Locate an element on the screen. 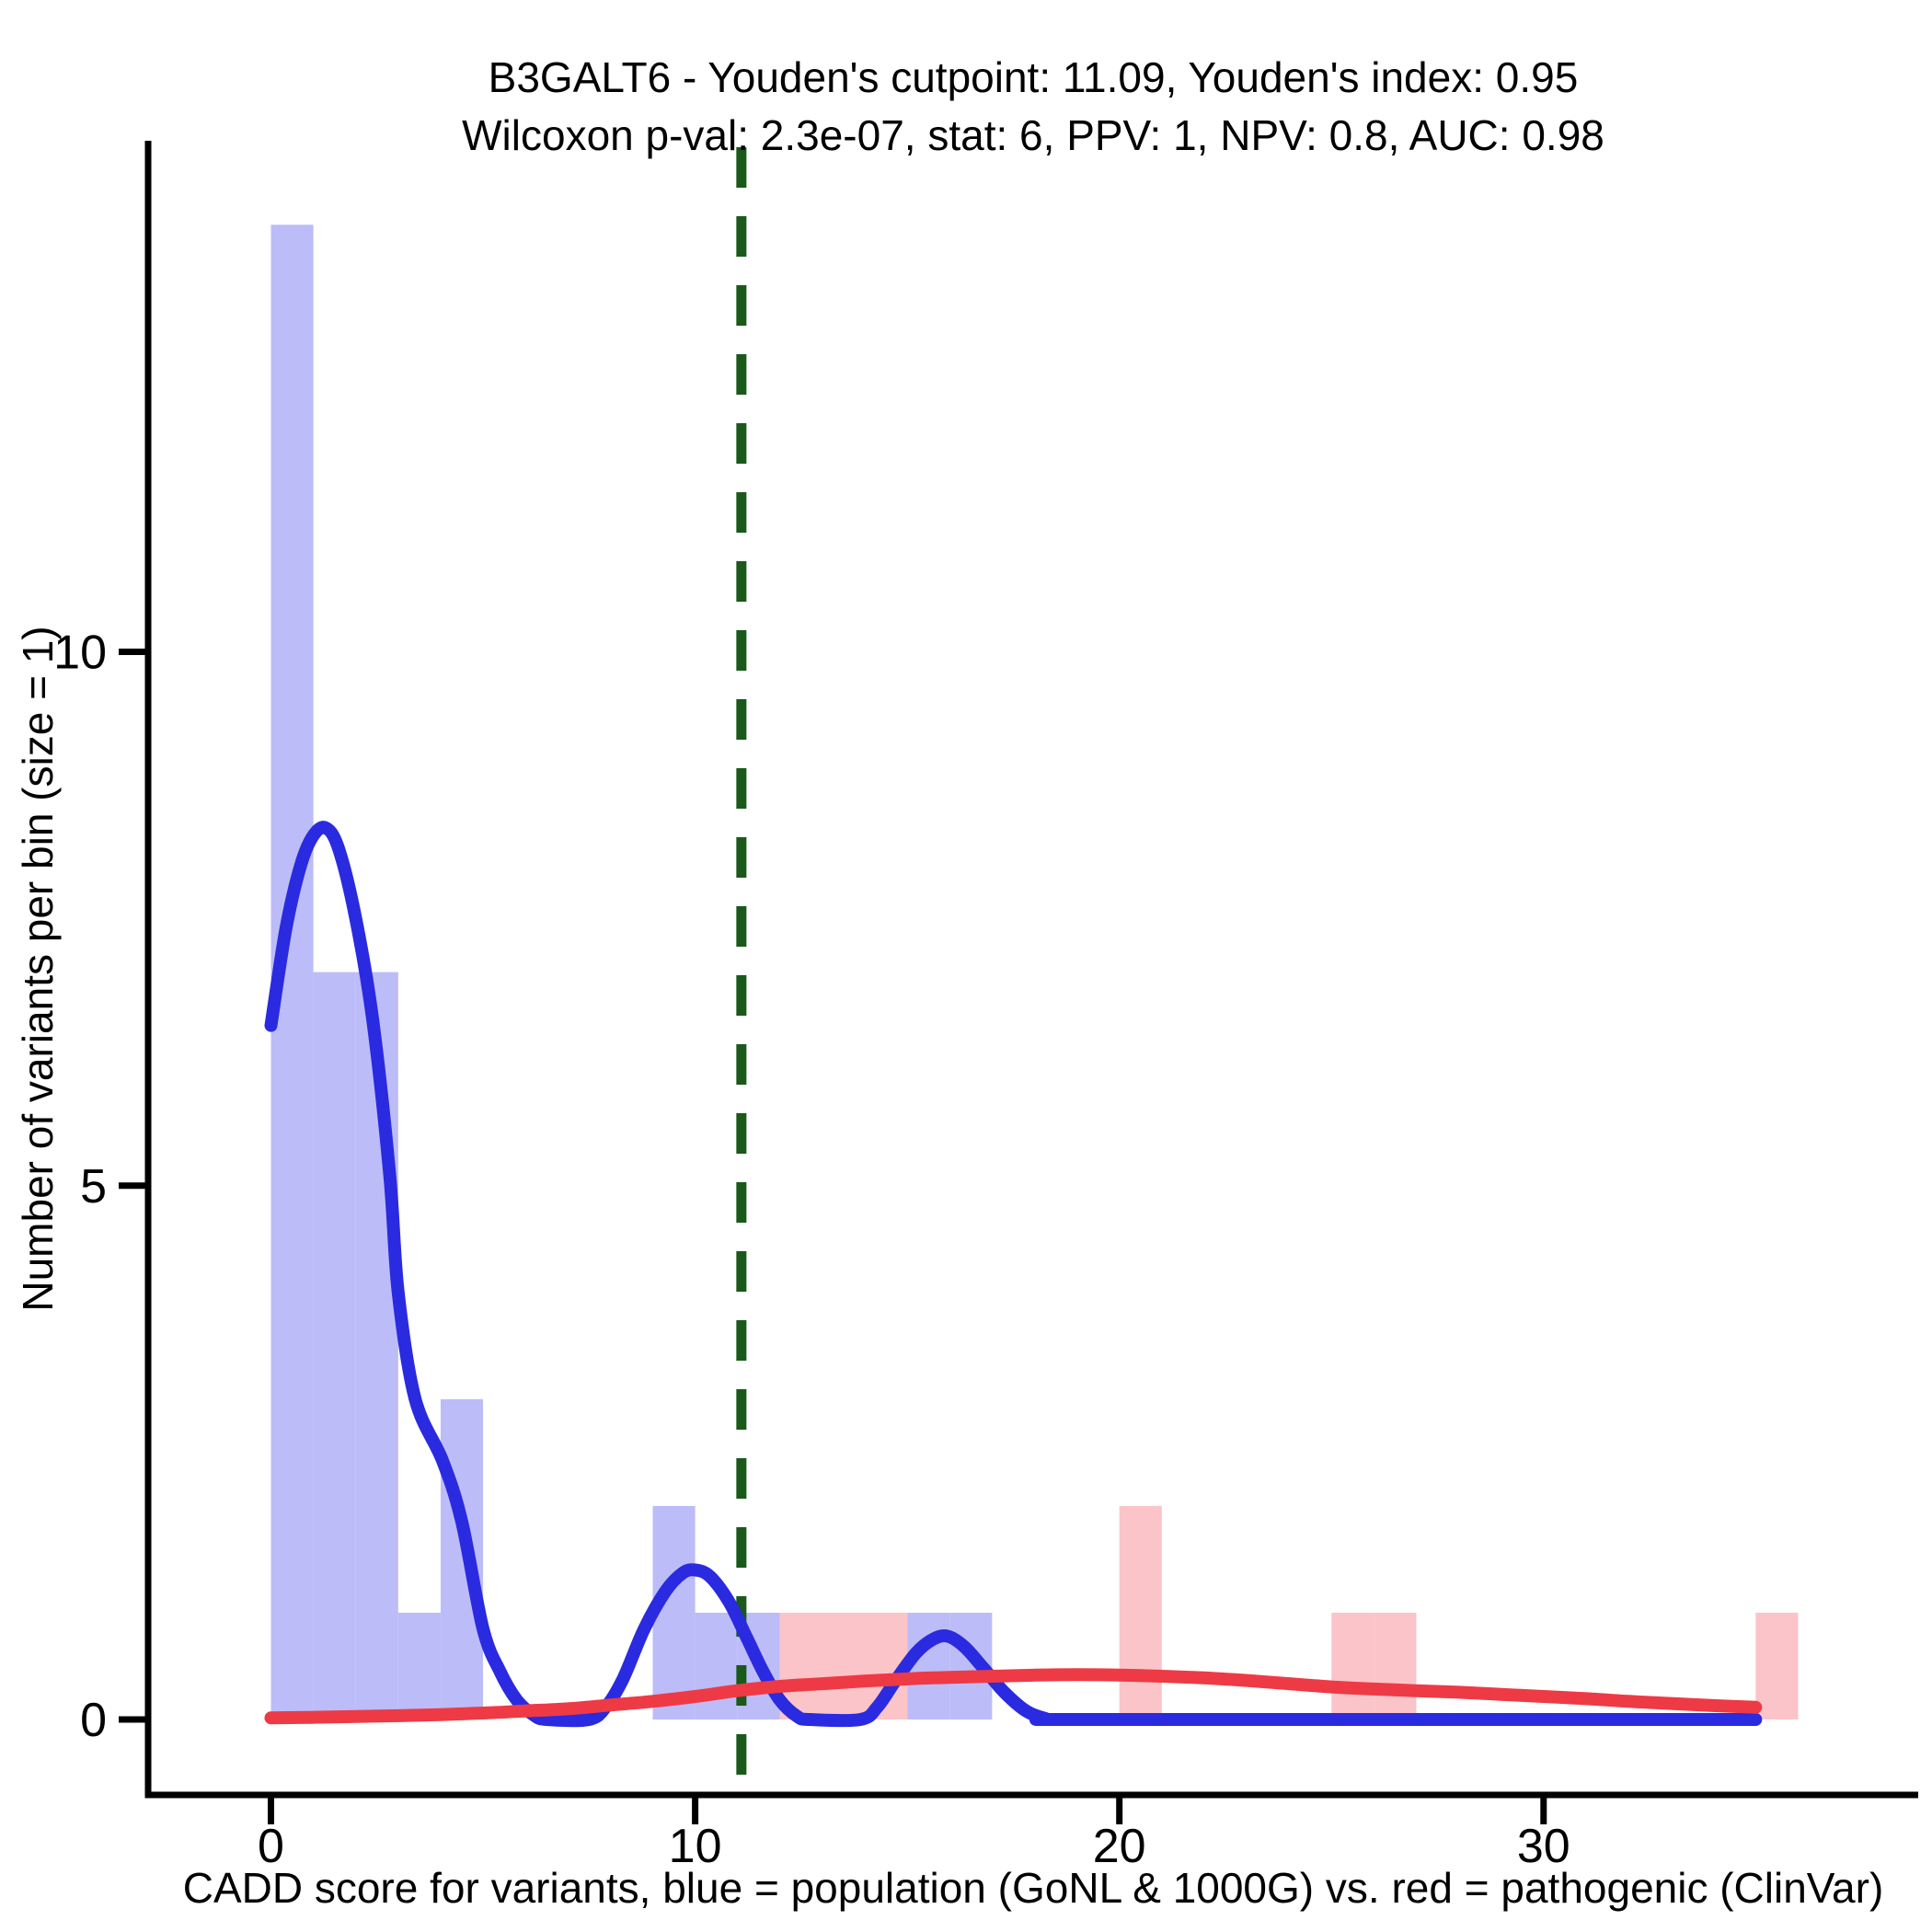  x-tick-label: 10 is located at coordinates (695, 1846).